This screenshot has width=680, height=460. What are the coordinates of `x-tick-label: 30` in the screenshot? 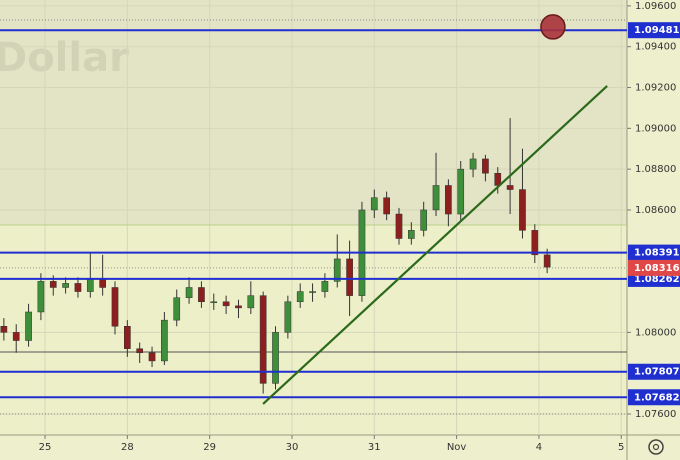 It's located at (292, 447).